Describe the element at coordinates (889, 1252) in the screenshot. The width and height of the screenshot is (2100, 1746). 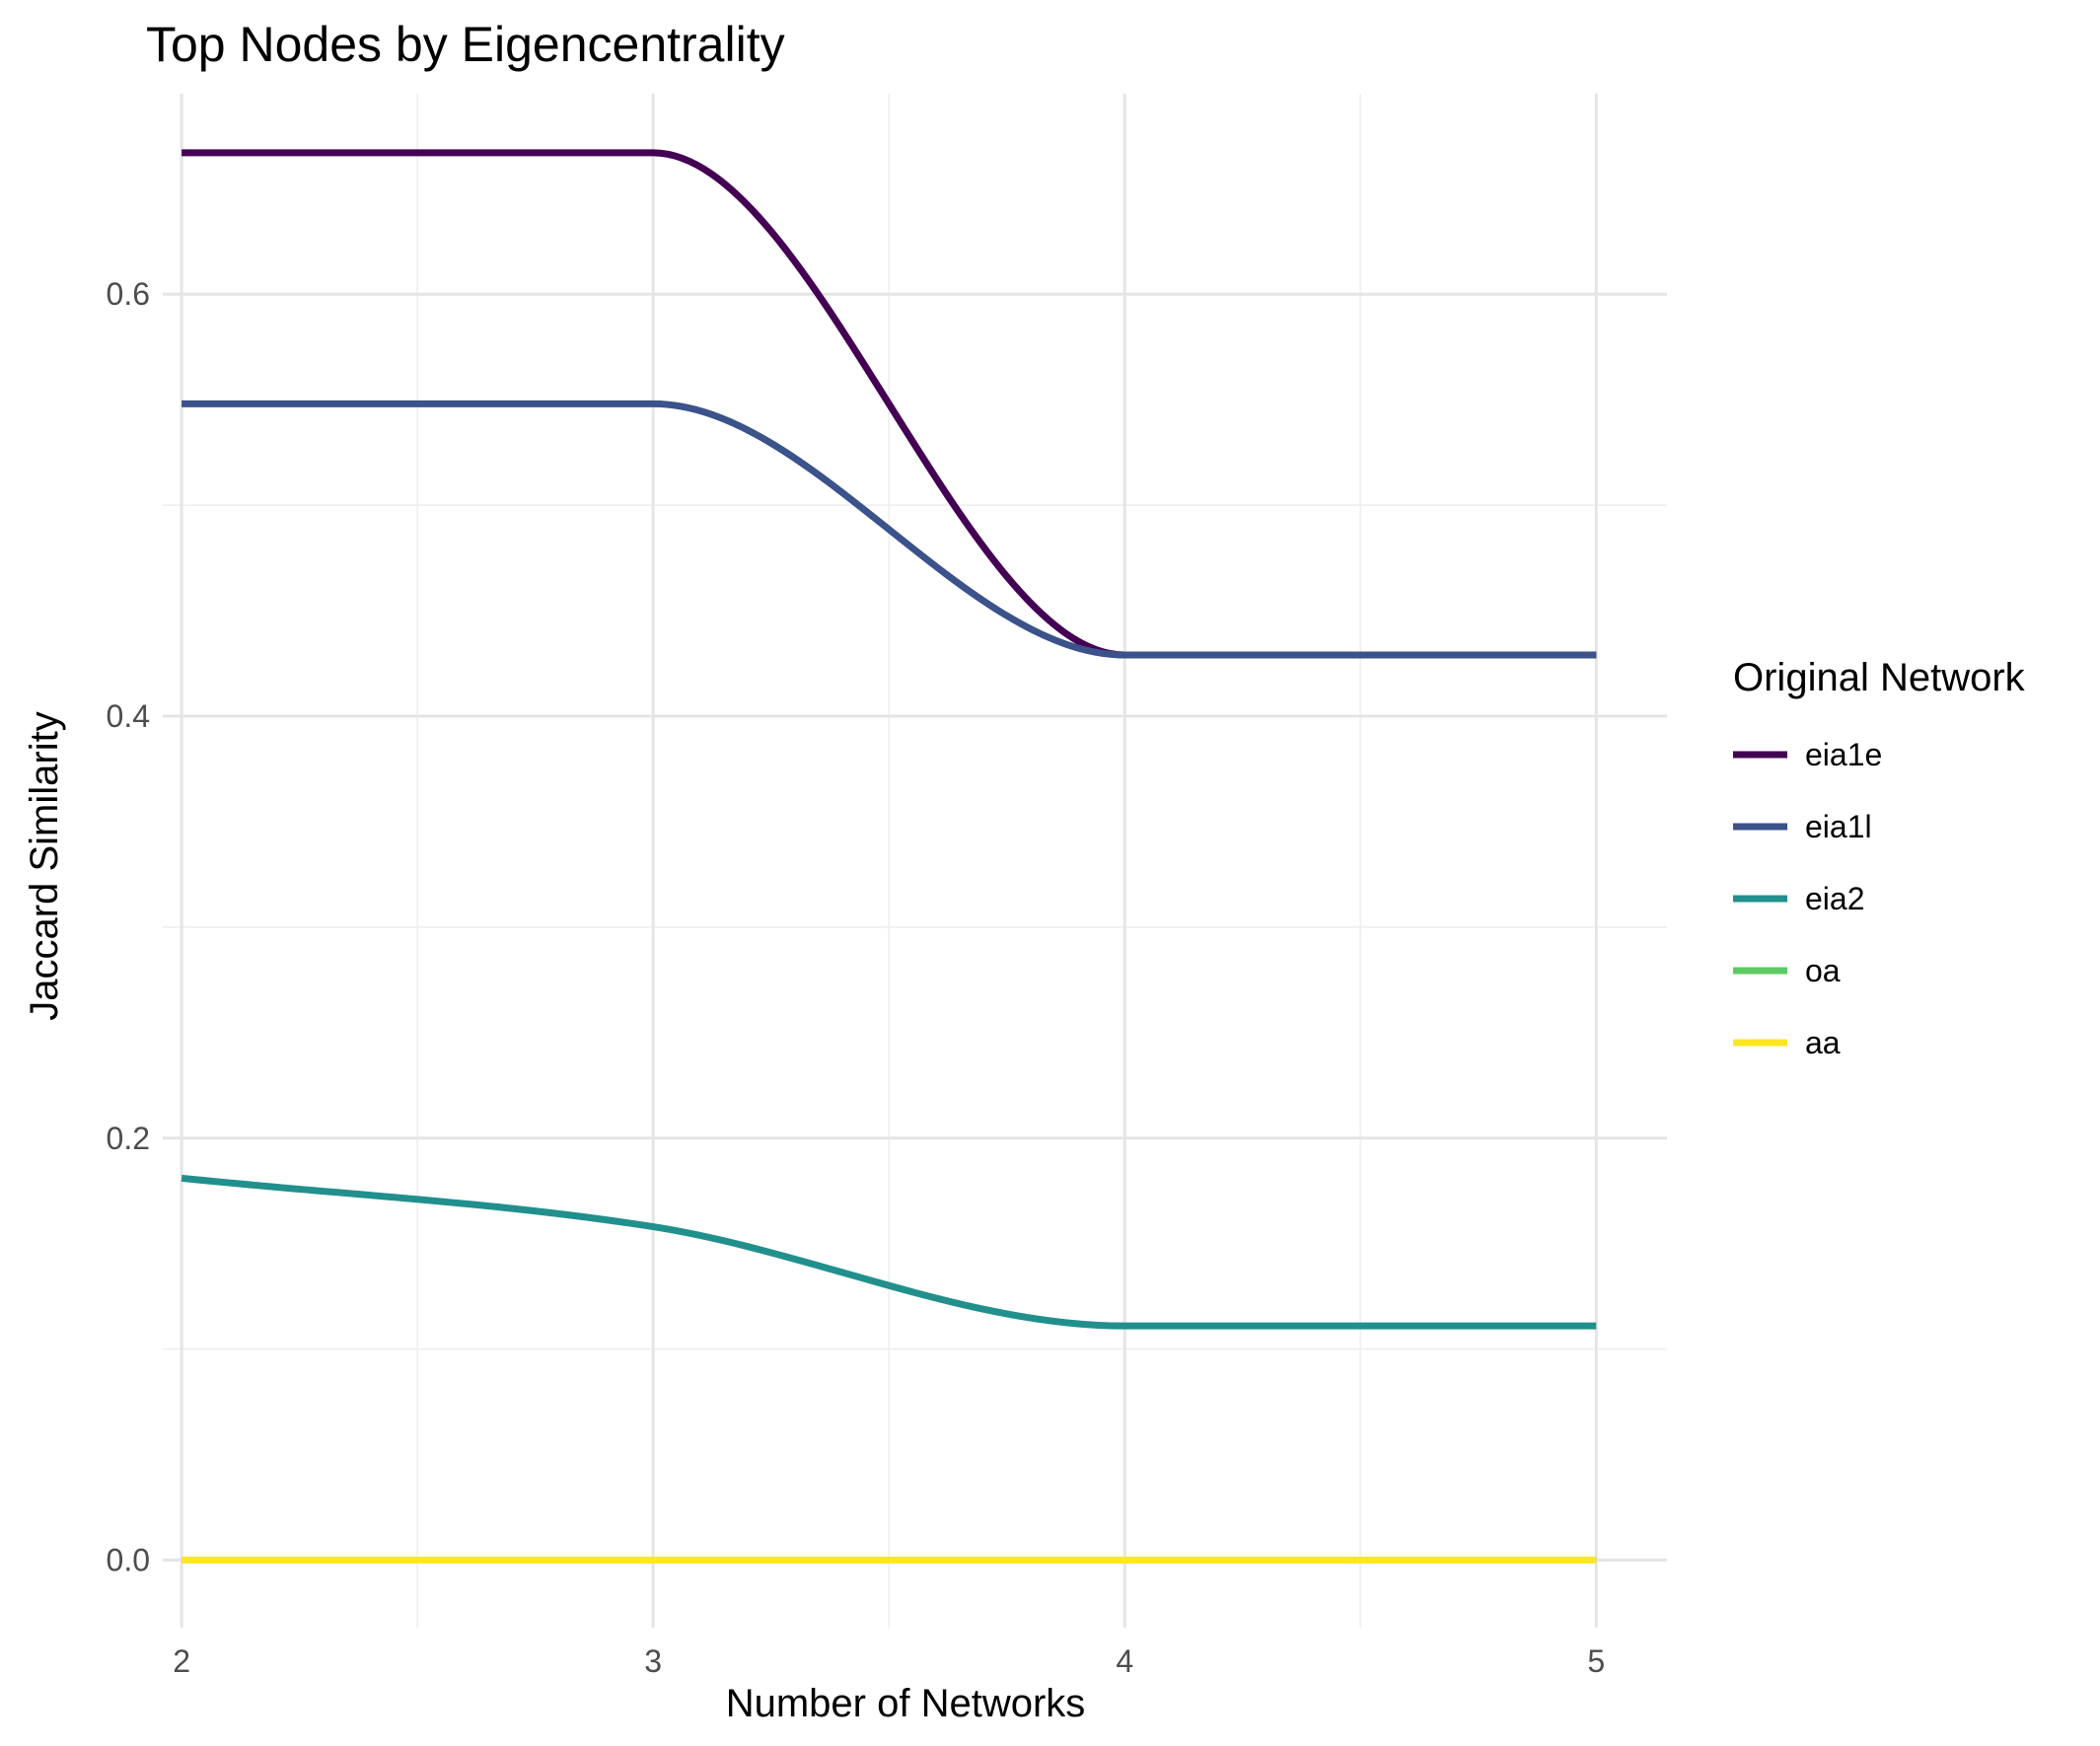
I see `series-line-eia2` at that location.